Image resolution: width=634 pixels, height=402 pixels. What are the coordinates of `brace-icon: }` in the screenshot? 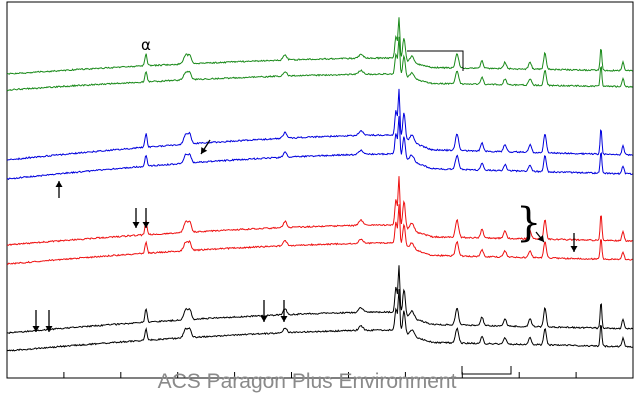 It's located at (528, 223).